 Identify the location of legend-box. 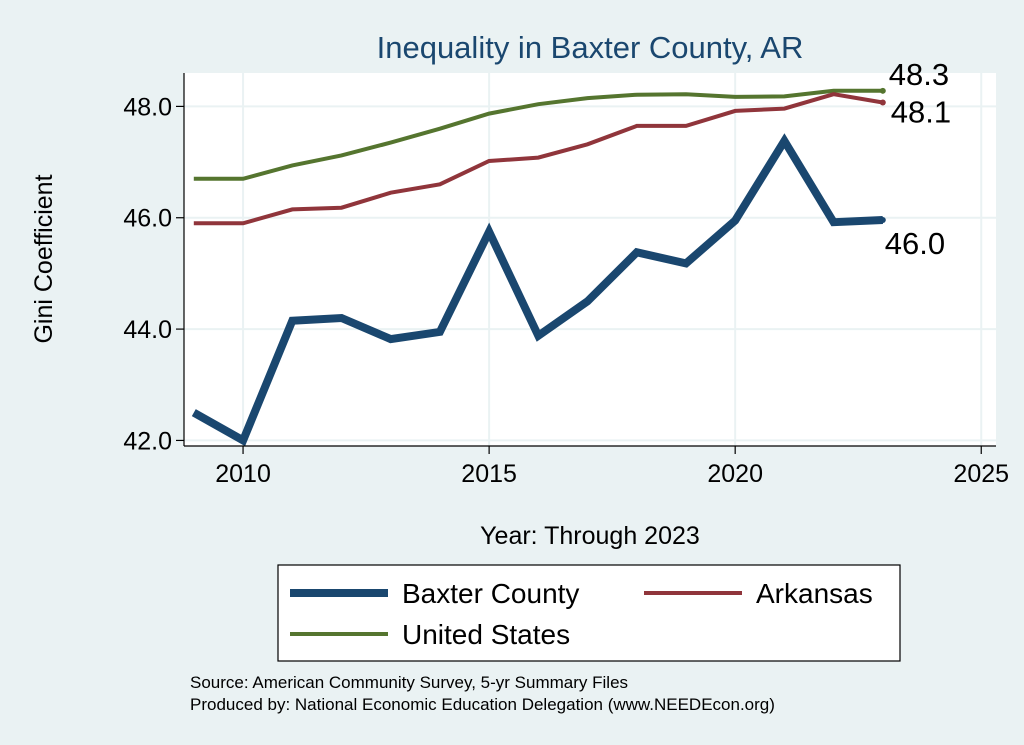
(589, 613).